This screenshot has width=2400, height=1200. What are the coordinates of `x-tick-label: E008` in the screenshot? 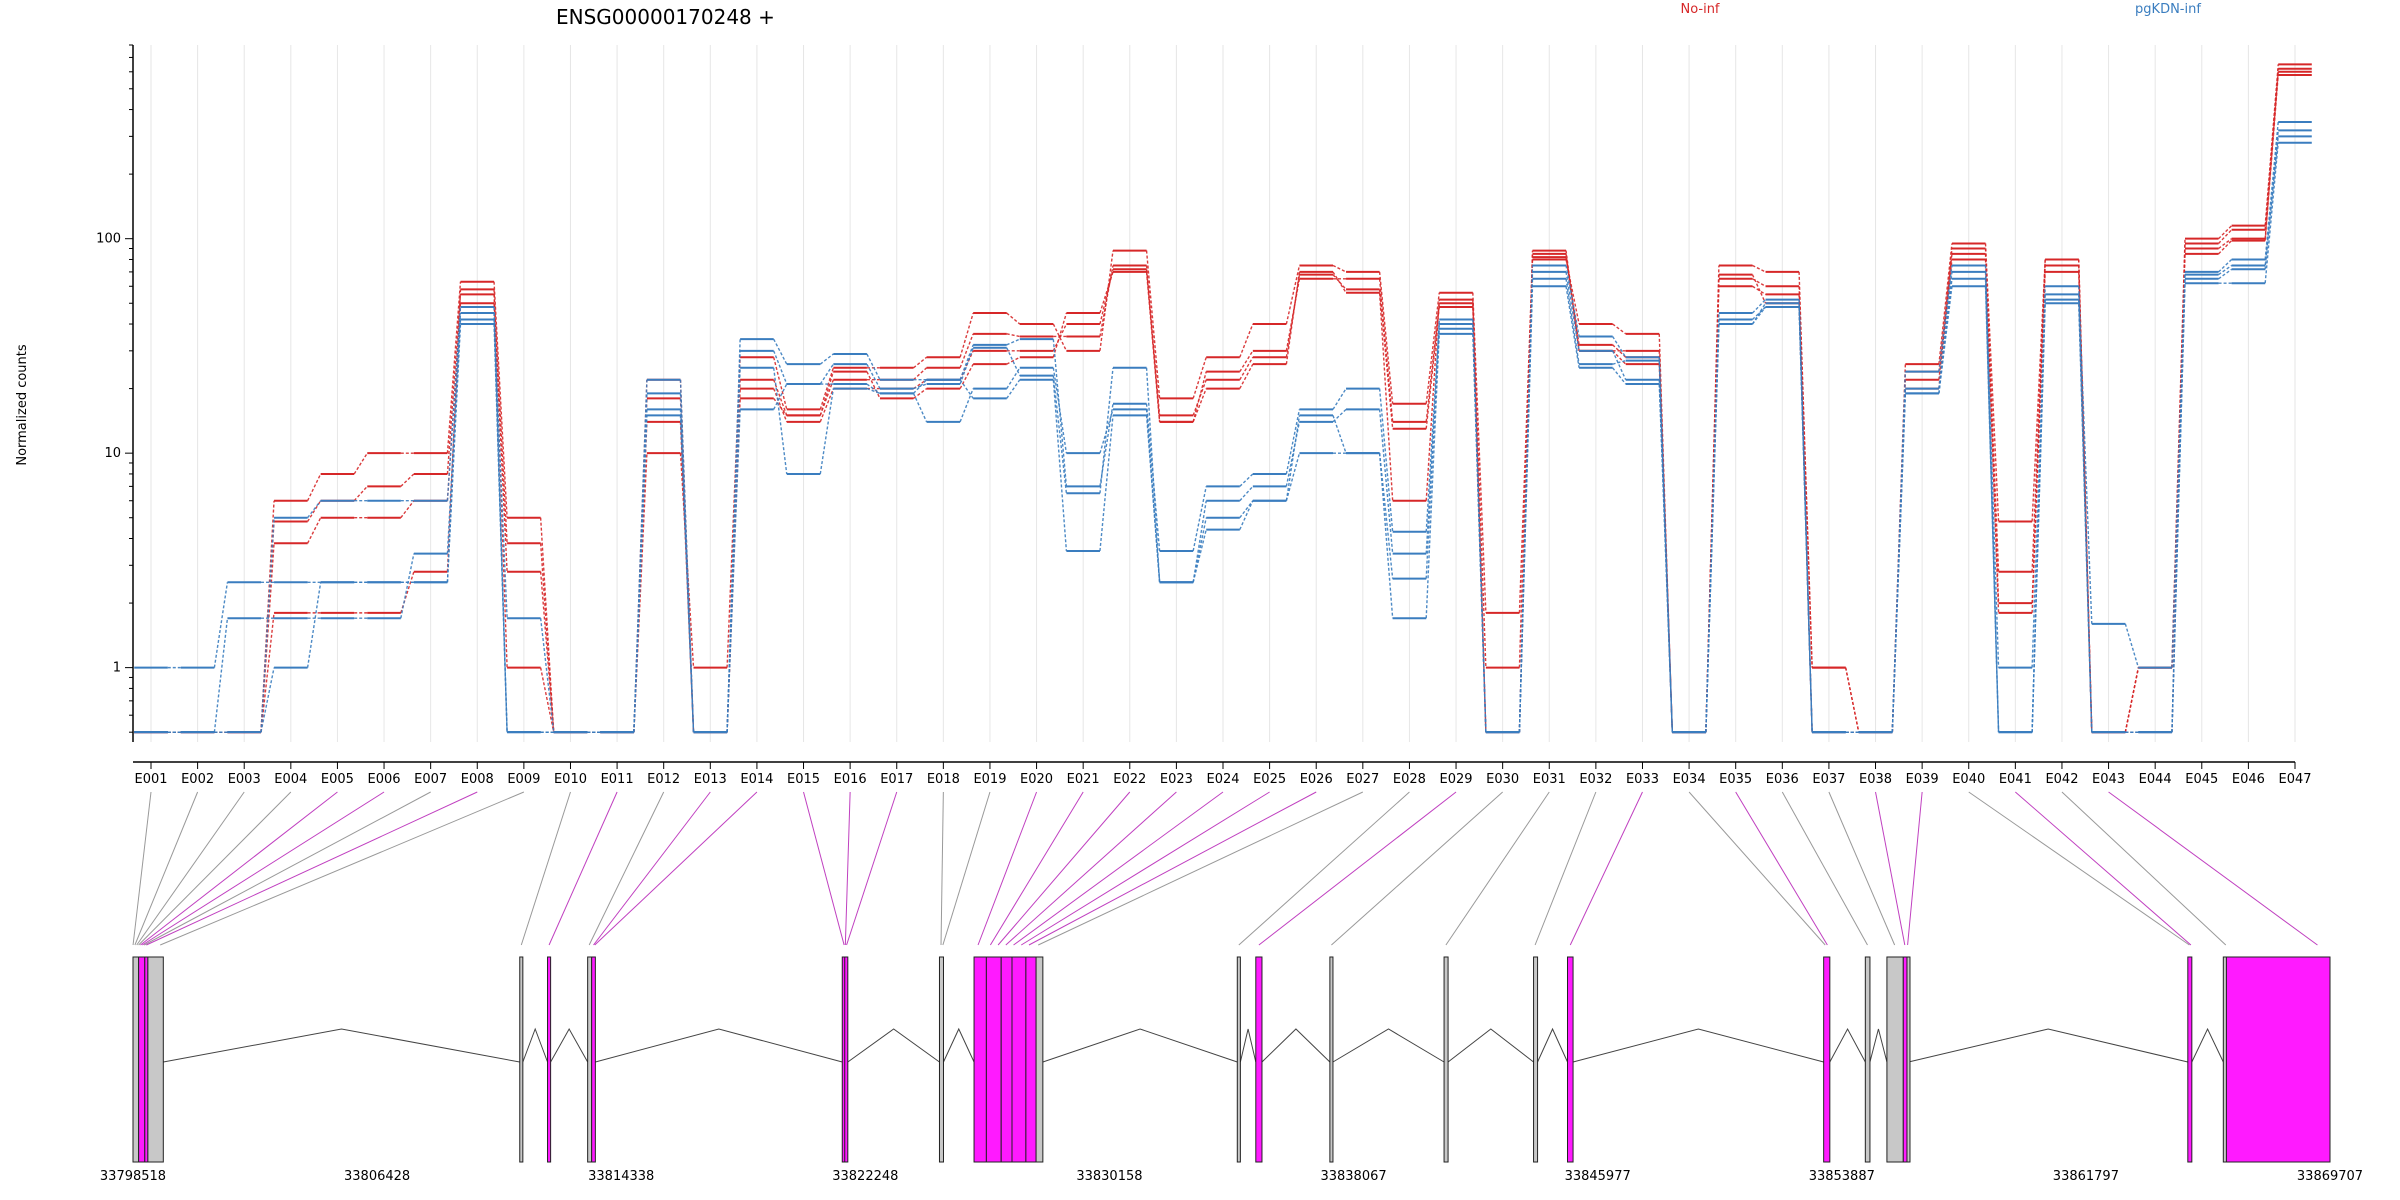 It's located at (477, 779).